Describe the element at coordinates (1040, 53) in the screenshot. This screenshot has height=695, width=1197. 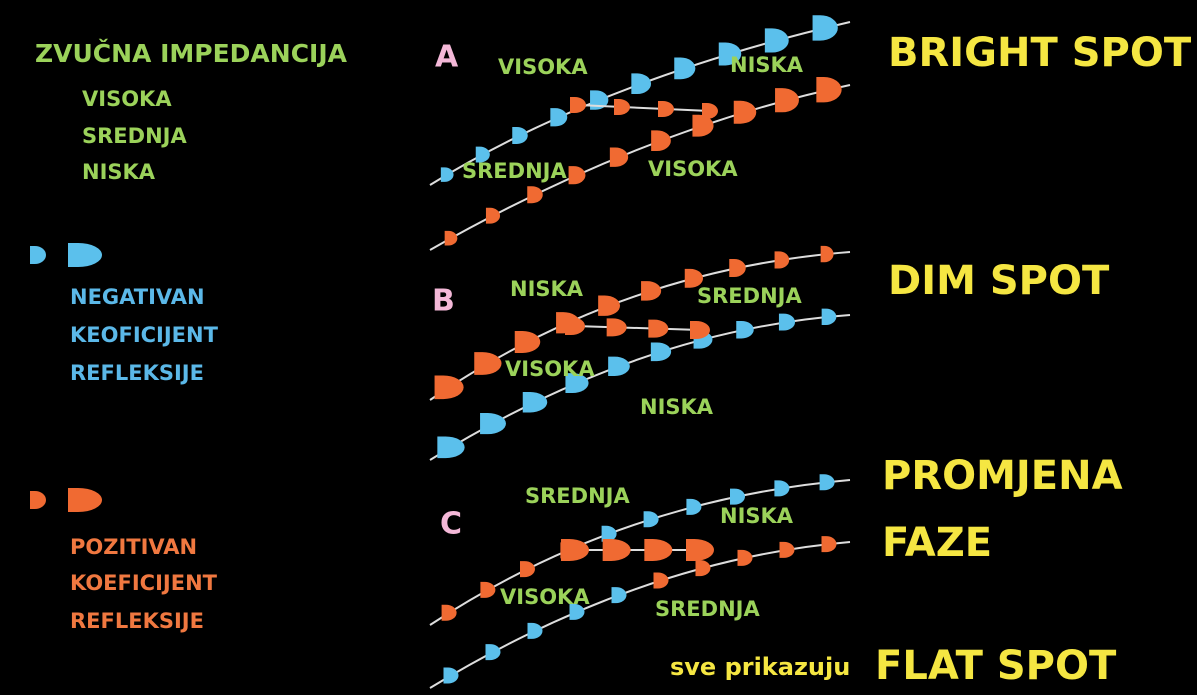
I see `panel-title: BRIGHT SPOT` at that location.